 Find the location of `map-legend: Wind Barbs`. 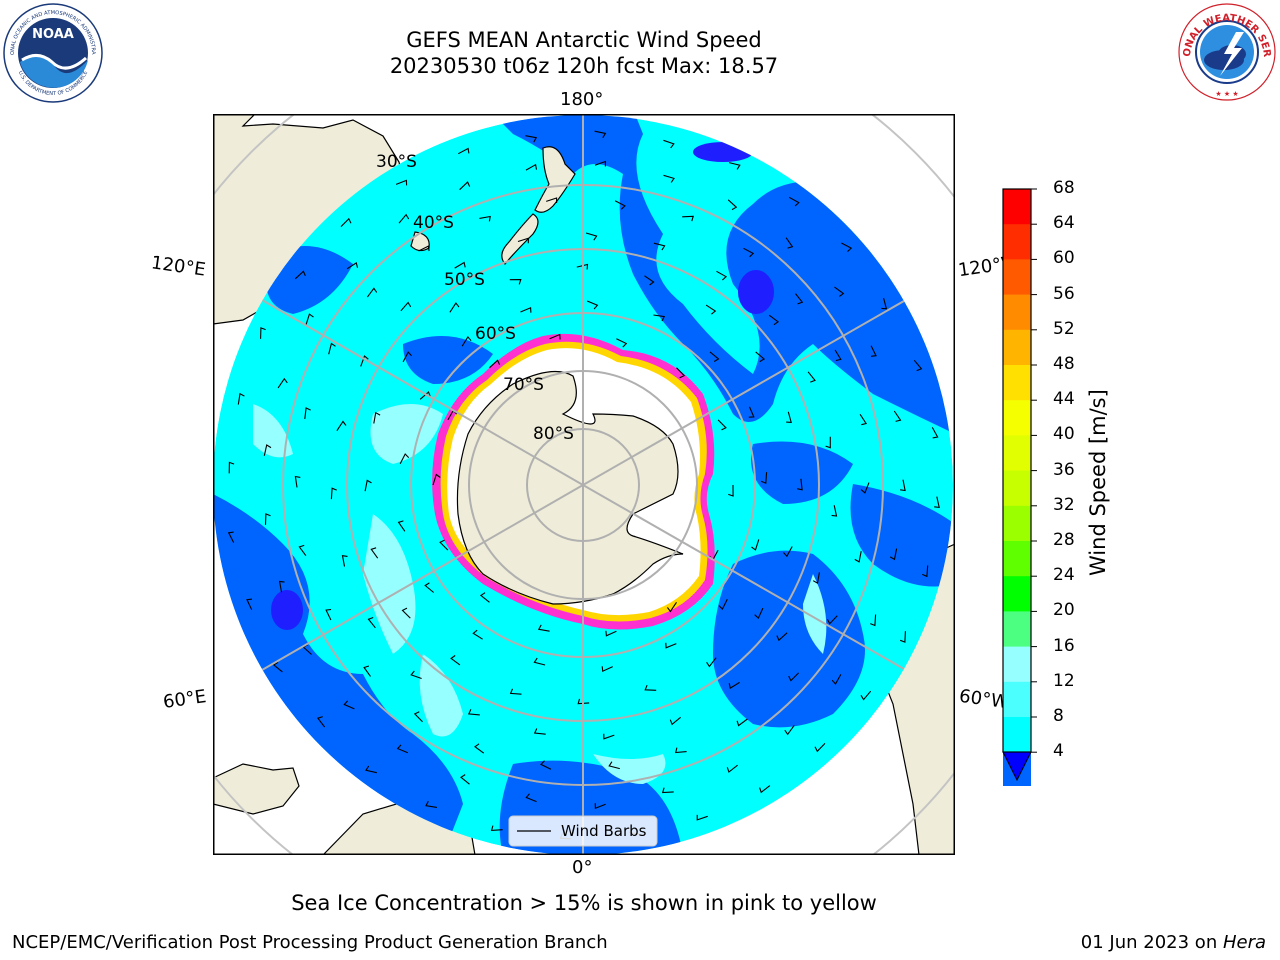

map-legend: Wind Barbs is located at coordinates (583, 831).